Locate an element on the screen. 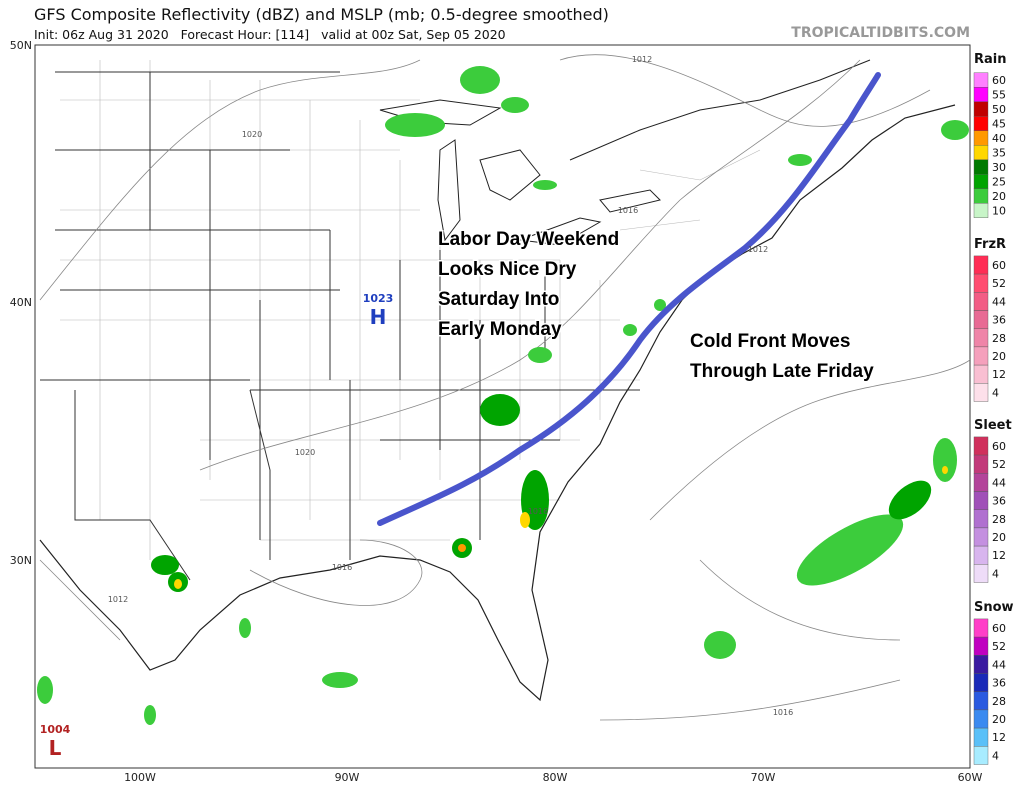 The image size is (1024, 790). lat-label: 50N is located at coordinates (21, 45).